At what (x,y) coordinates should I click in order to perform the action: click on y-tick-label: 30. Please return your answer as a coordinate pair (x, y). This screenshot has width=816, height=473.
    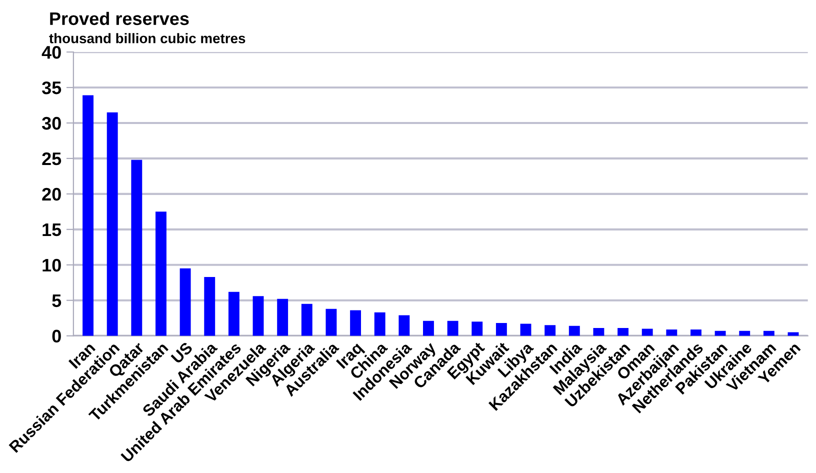
    Looking at the image, I should click on (51, 123).